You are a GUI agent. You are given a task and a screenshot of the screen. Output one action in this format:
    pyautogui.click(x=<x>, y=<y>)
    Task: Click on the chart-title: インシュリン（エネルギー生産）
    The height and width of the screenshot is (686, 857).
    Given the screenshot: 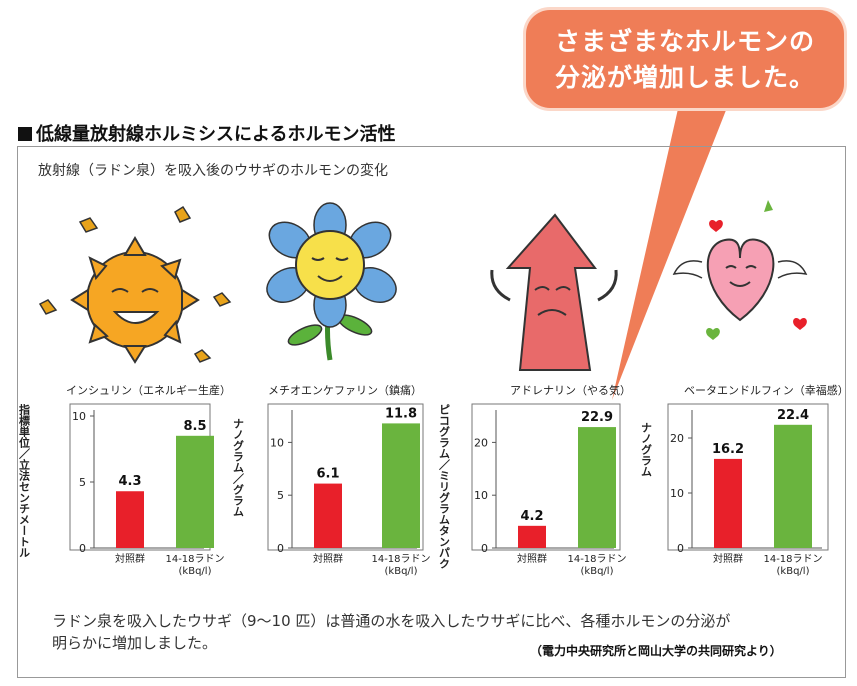 What is the action you would take?
    pyautogui.click(x=148, y=390)
    